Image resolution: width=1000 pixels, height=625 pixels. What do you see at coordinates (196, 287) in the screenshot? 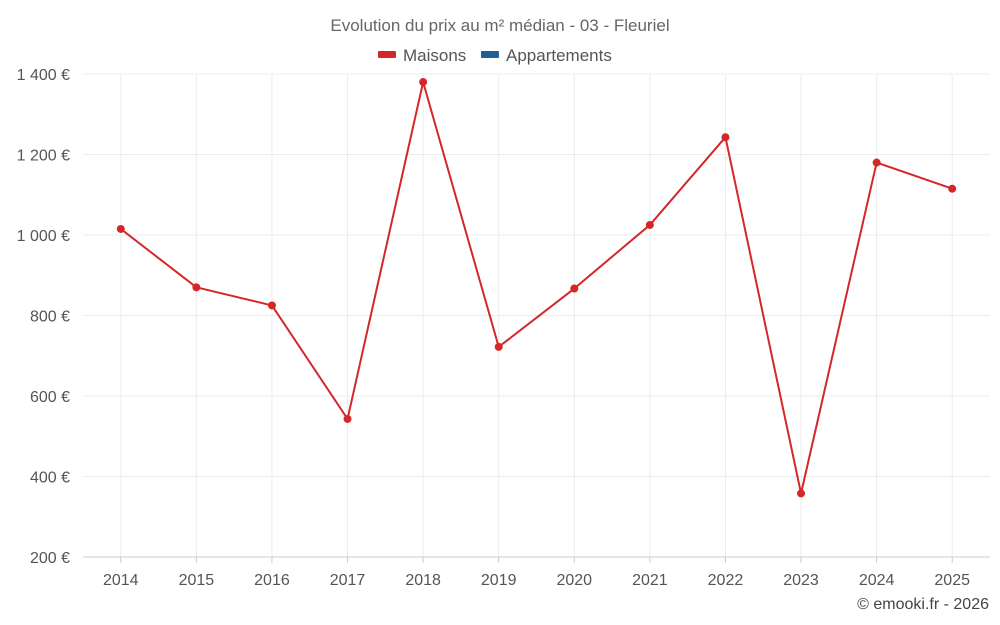
I see `data-point-maisons-2015` at bounding box center [196, 287].